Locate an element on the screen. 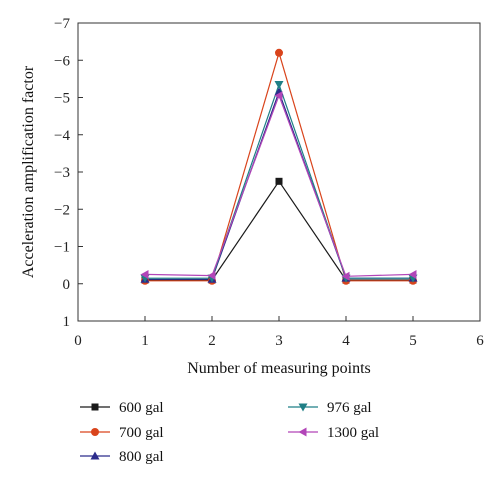  x-tick-label: 2 is located at coordinates (212, 341).